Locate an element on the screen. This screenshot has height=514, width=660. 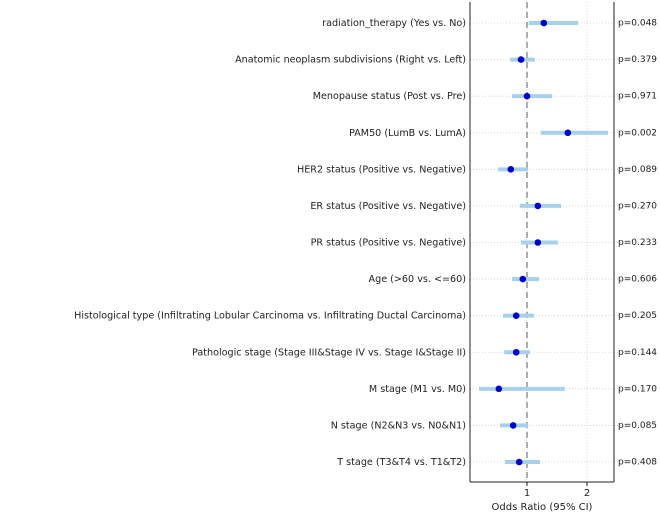
p-value-label: p=0.971 is located at coordinates (637, 97).